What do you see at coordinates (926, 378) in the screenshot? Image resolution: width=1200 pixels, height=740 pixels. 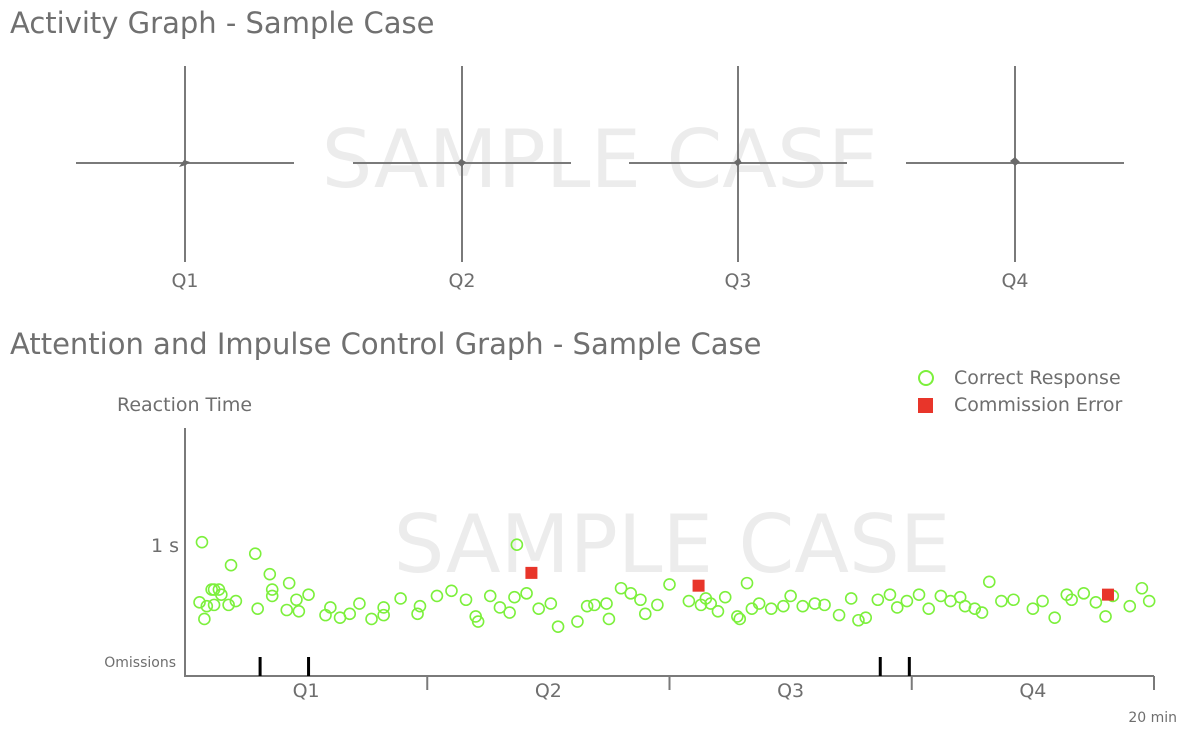 I see `correct-response-legend-marker` at bounding box center [926, 378].